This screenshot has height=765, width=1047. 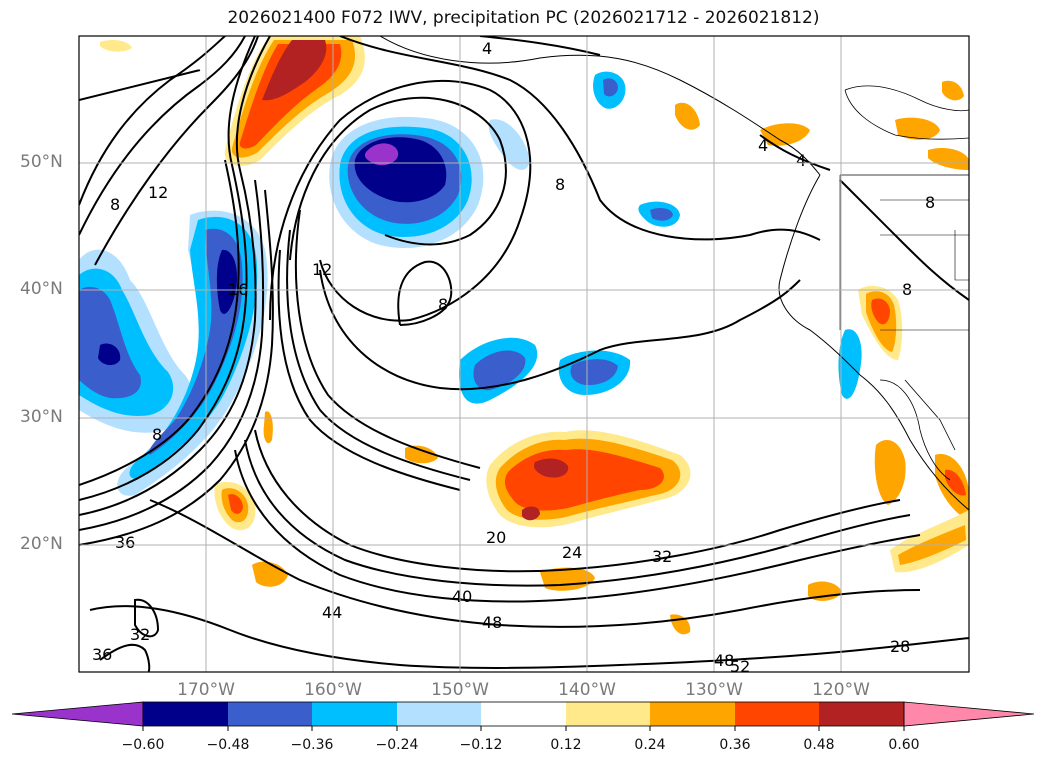 I want to click on colorbar, so click(x=523, y=716).